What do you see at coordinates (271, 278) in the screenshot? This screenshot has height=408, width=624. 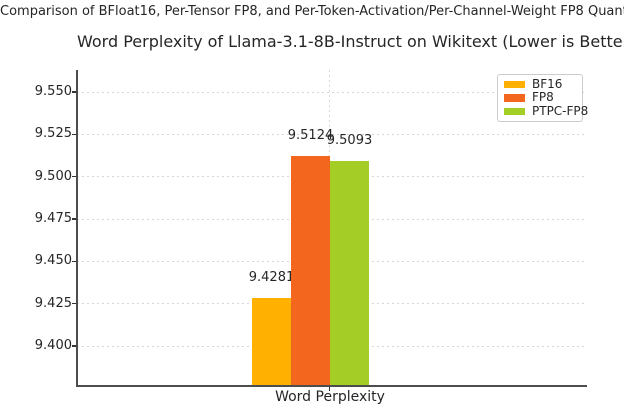 I see `bar-value-label-bf16: 9.4281` at bounding box center [271, 278].